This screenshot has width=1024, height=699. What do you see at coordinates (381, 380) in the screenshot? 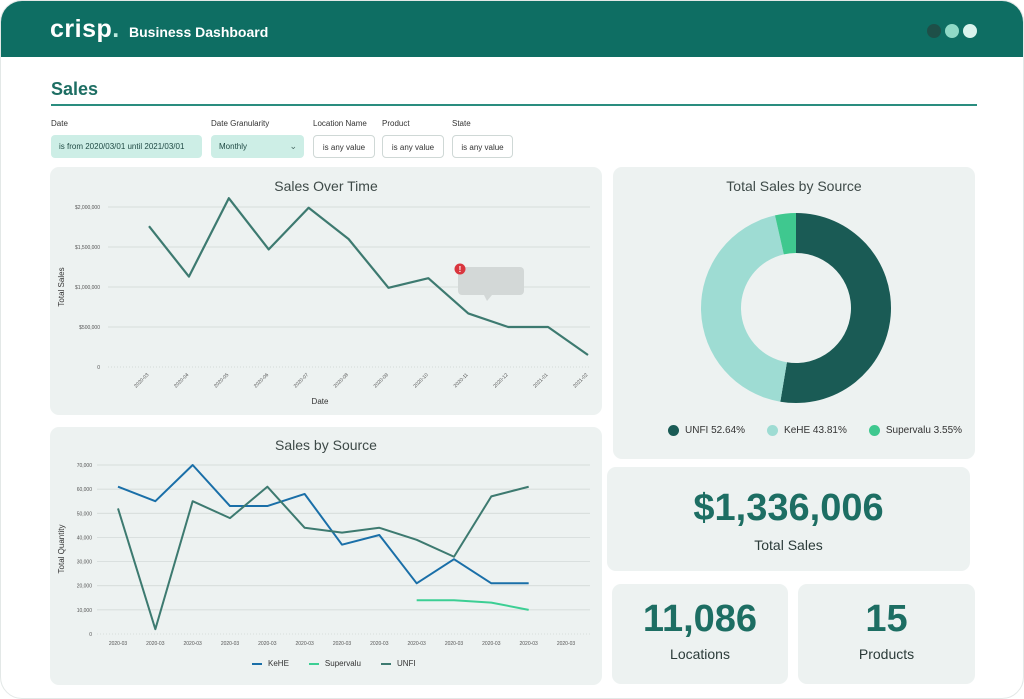
I see `x-tick-label: 2020-09` at bounding box center [381, 380].